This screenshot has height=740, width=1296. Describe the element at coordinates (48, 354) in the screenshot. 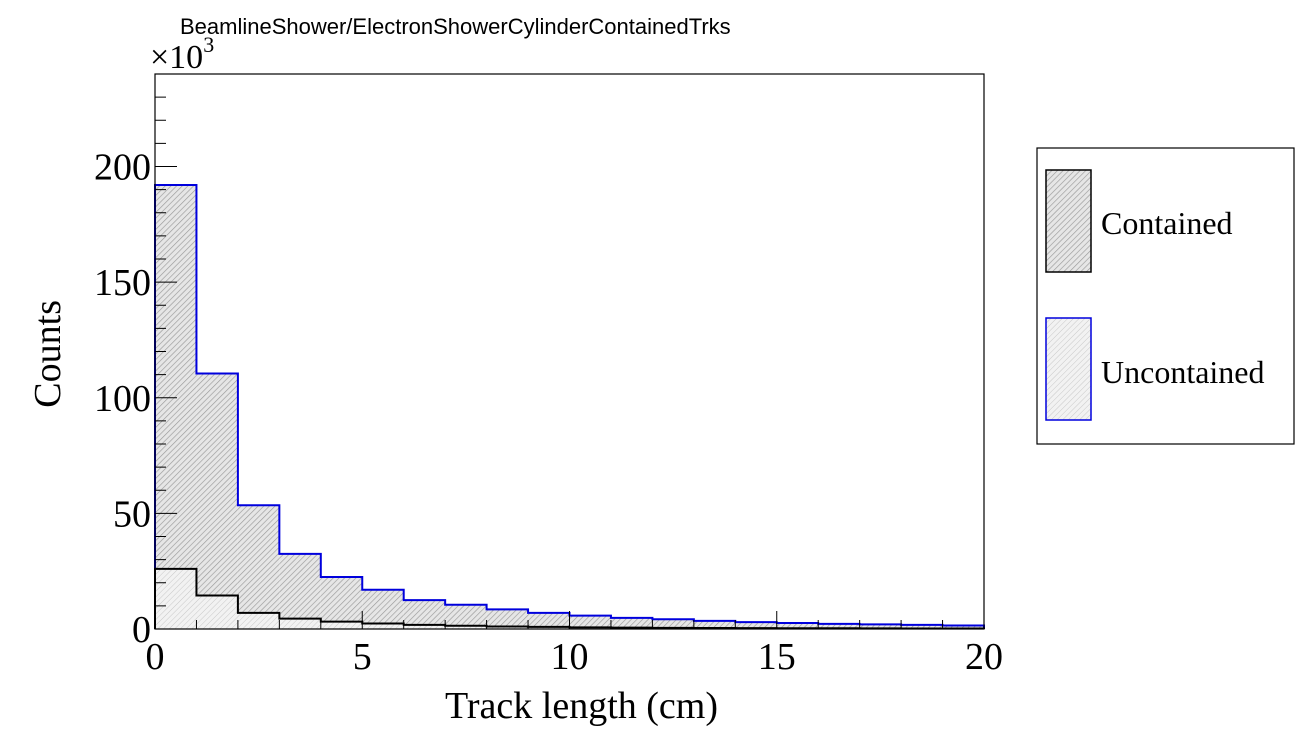

I see `y-axis-label: Counts` at that location.